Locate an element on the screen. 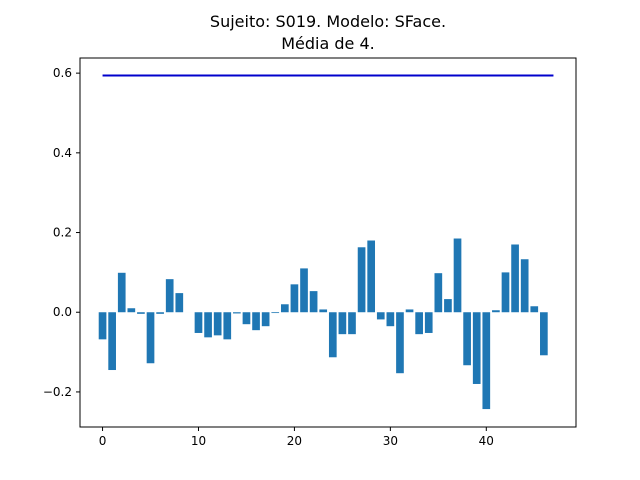  x-tick-label: 40 is located at coordinates (486, 441).